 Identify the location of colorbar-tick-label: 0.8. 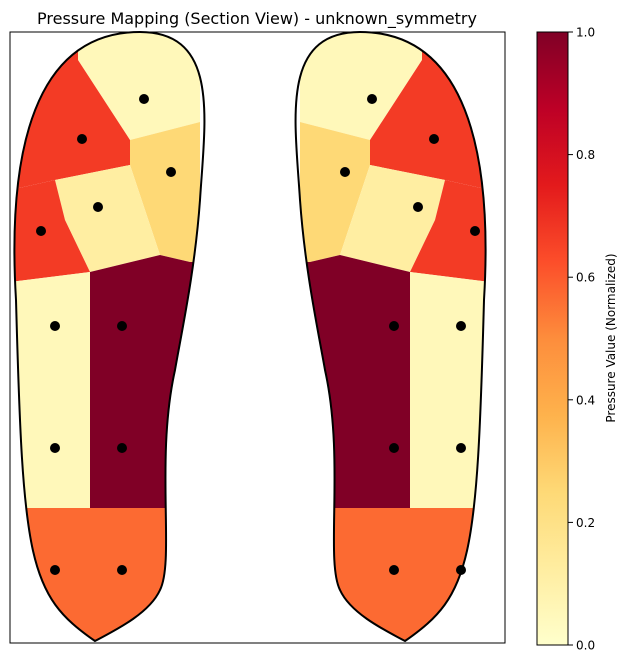
(585, 155).